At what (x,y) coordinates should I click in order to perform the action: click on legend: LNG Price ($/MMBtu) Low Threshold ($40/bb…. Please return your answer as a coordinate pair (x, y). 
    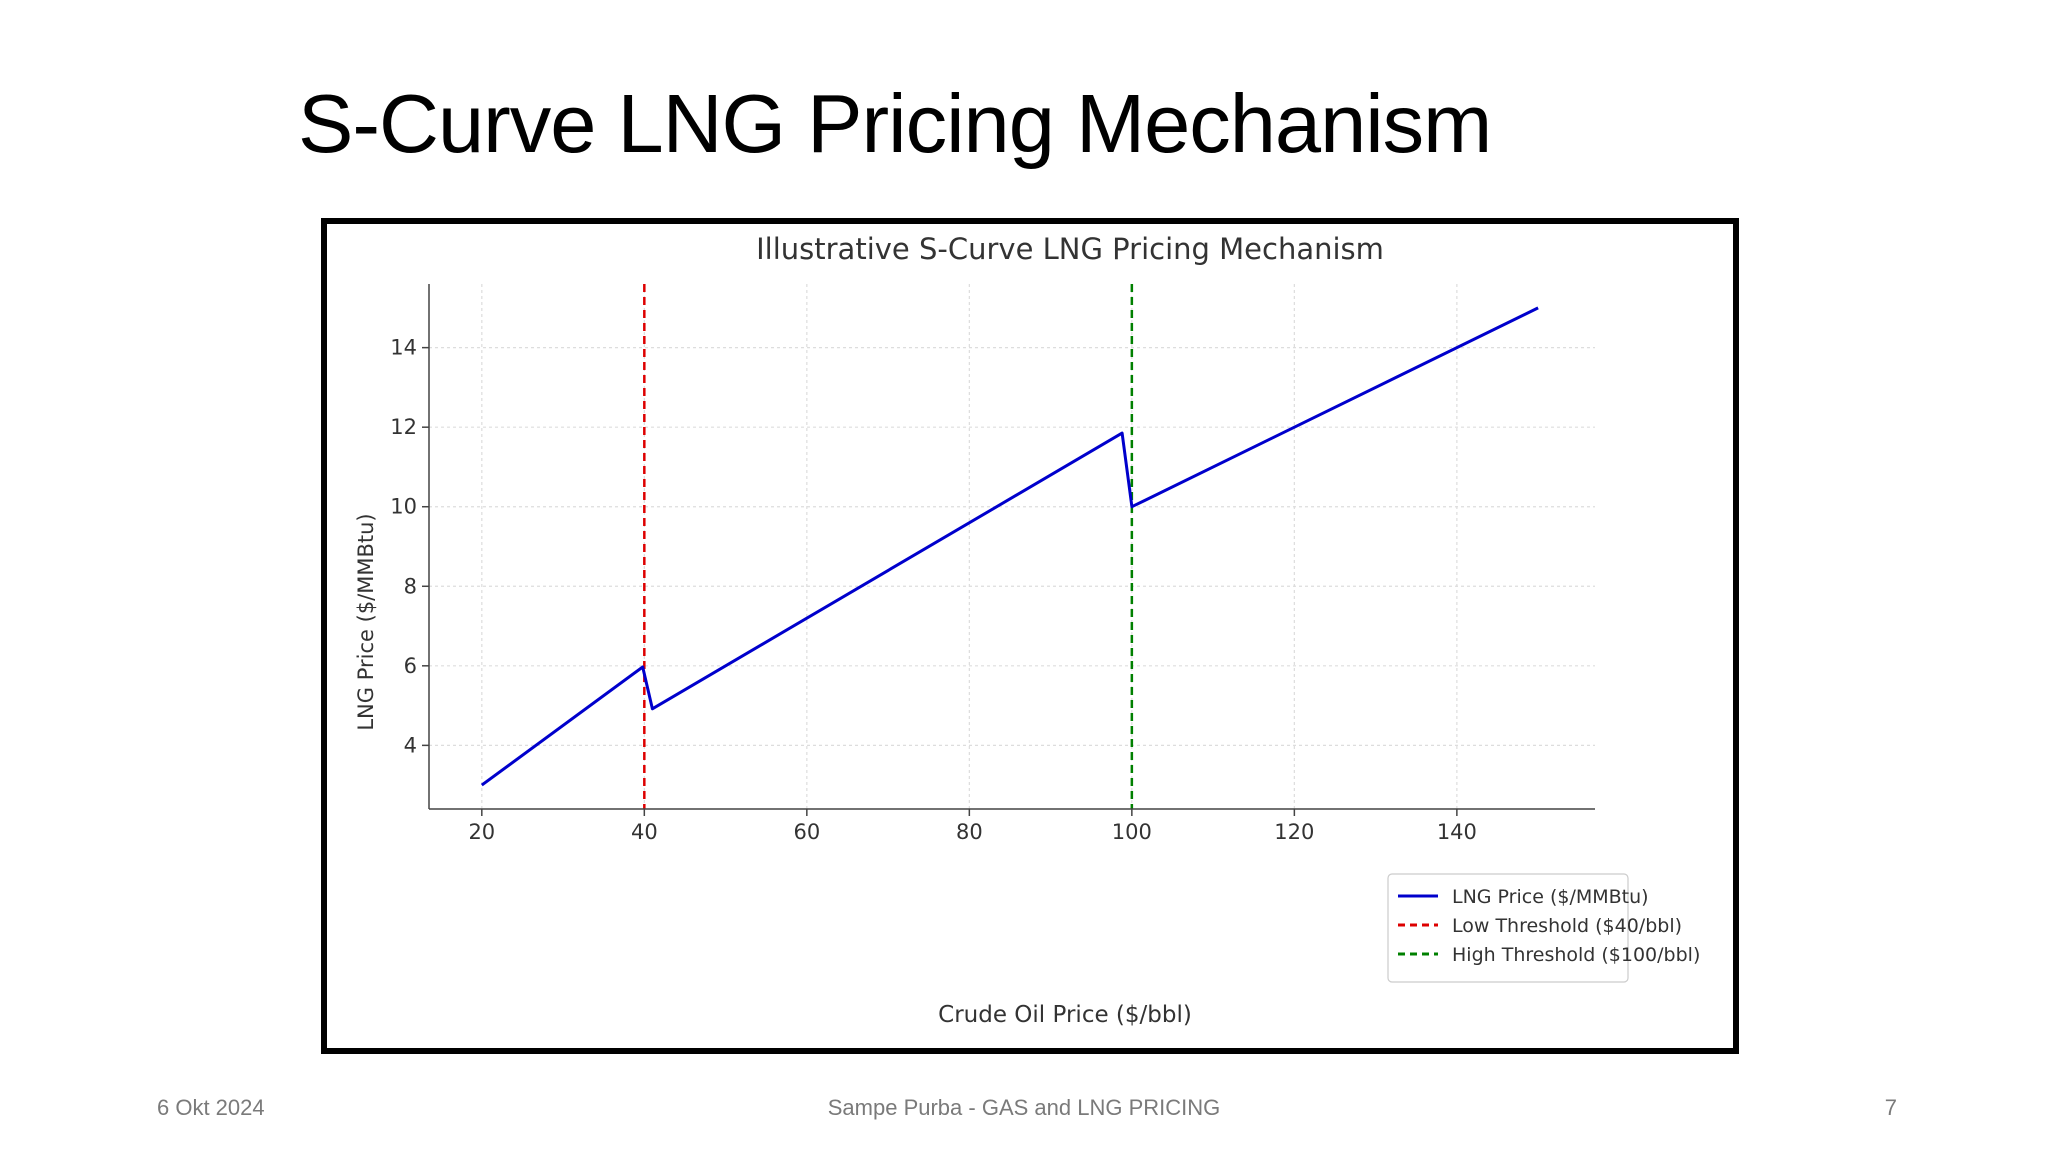
    Looking at the image, I should click on (1543, 928).